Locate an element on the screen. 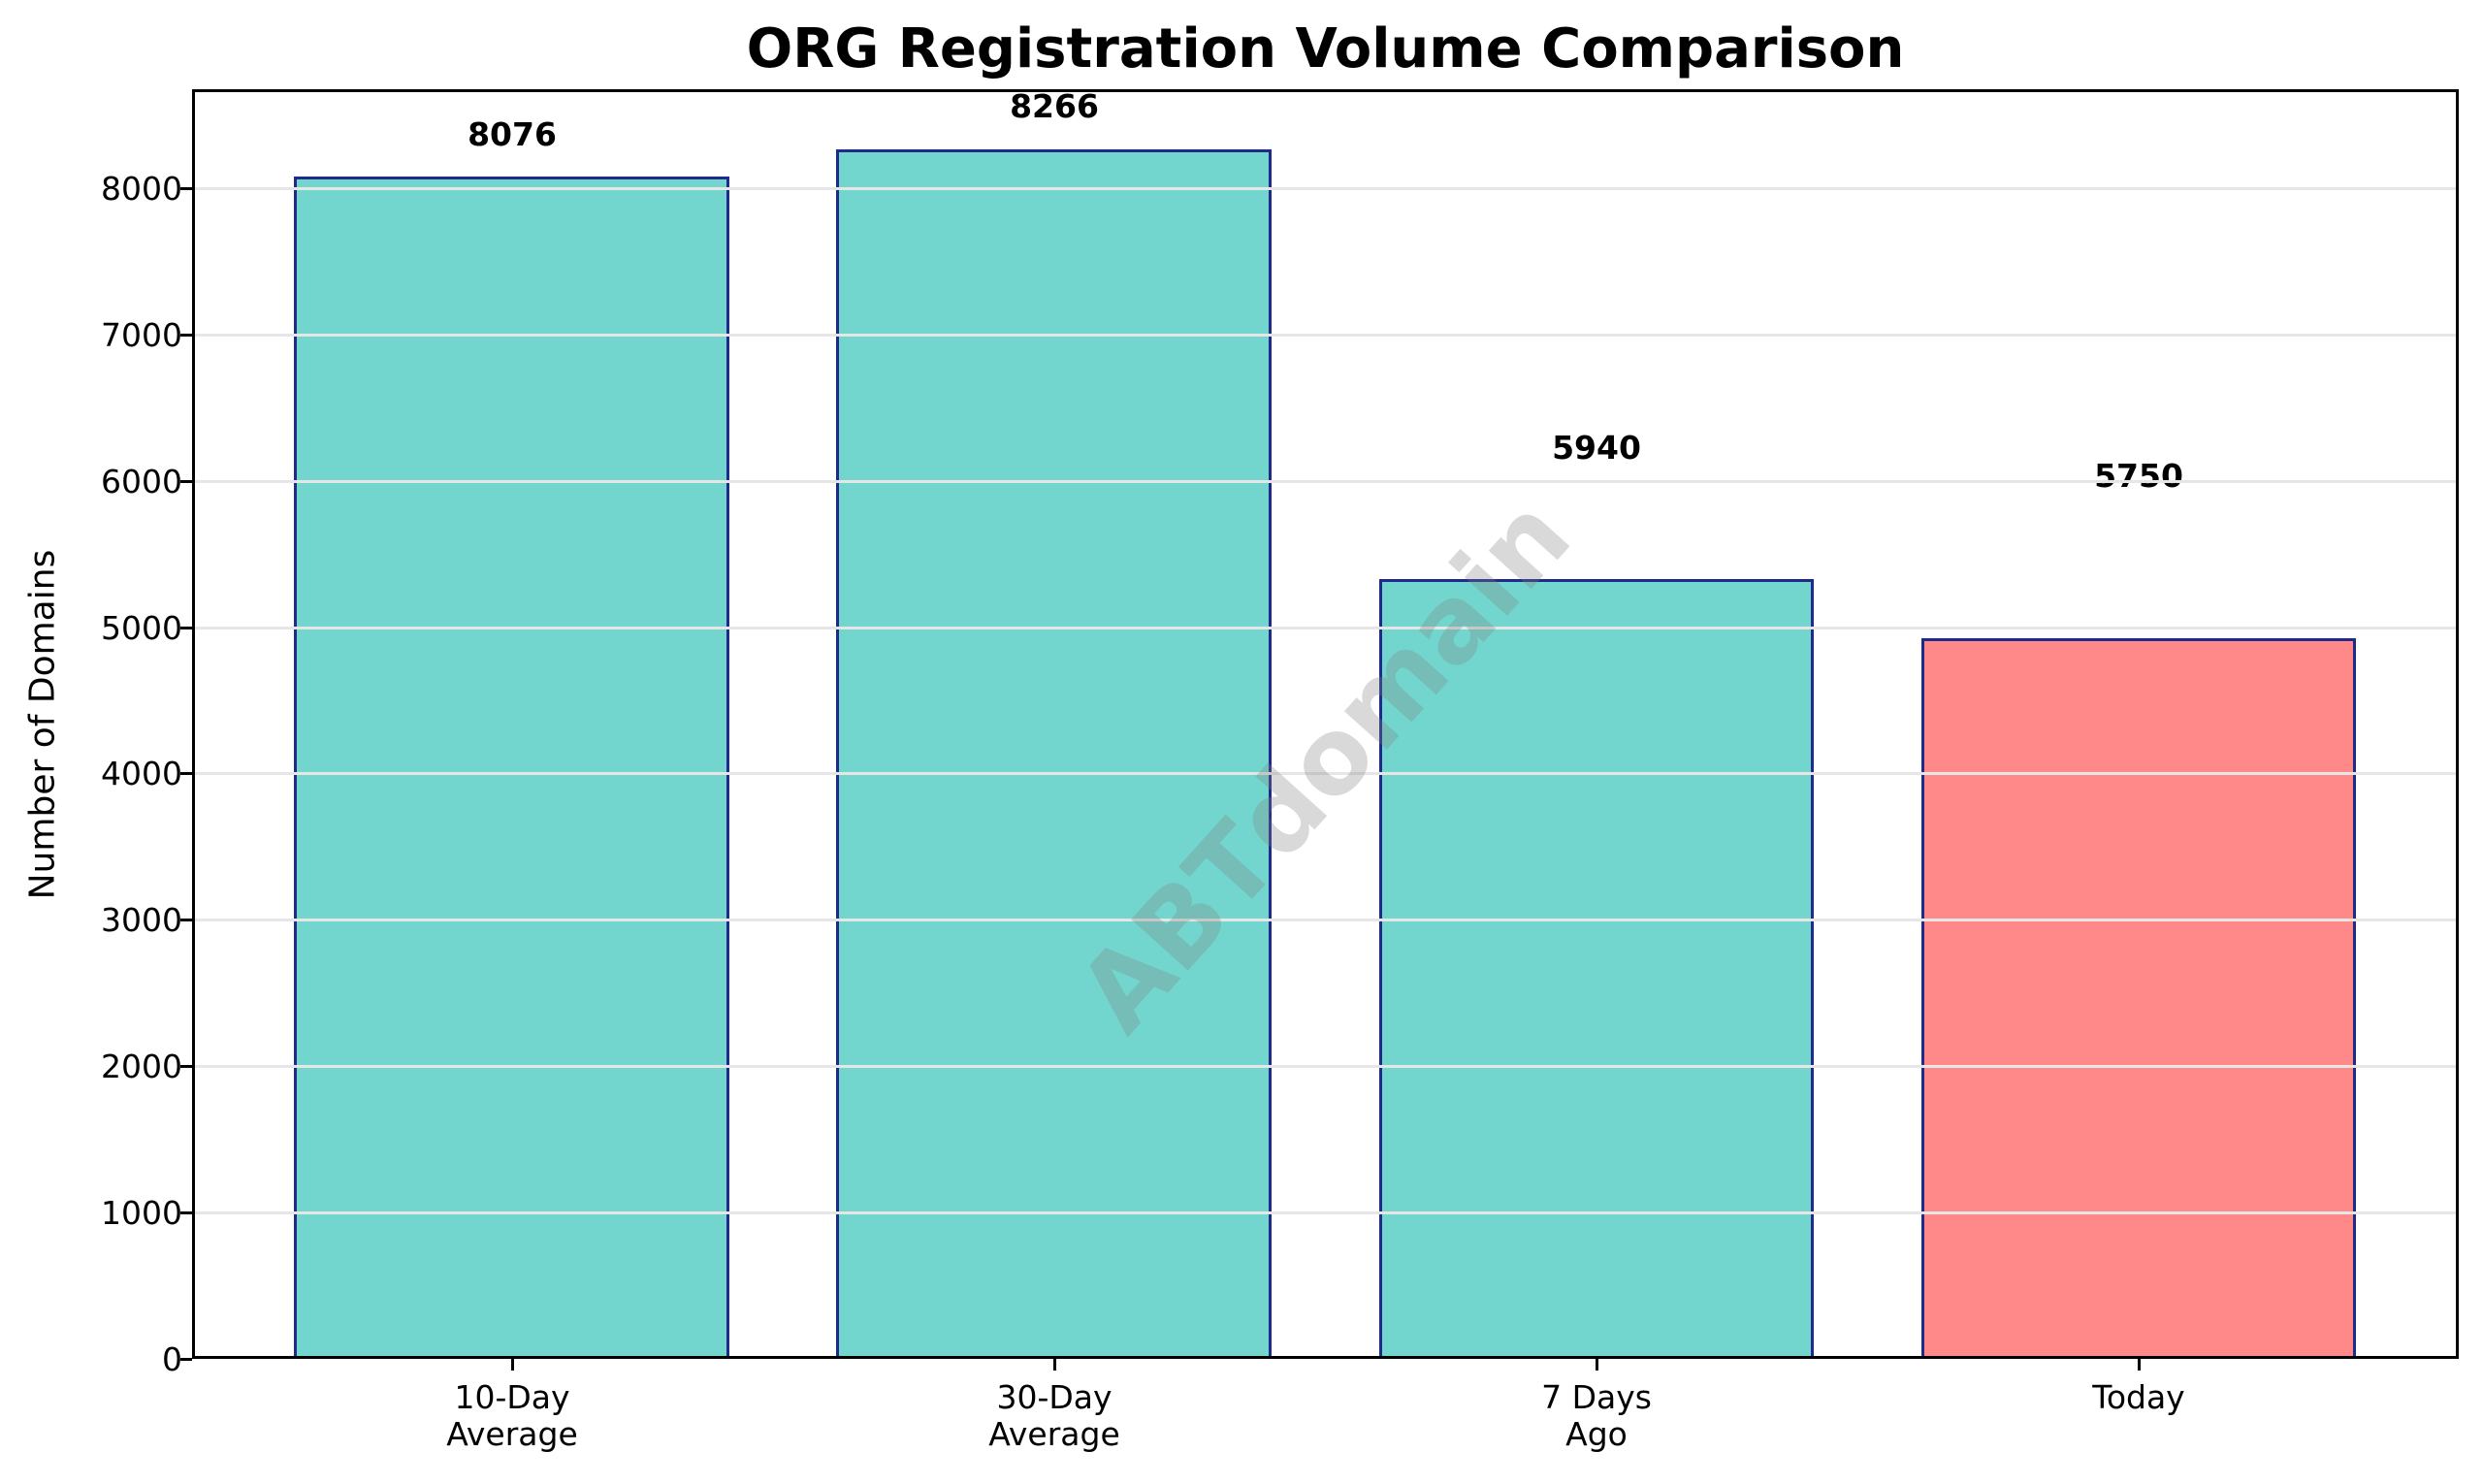 The image size is (2483, 1484). xtick-label-7-days: 7 Days Ago is located at coordinates (1597, 1416).